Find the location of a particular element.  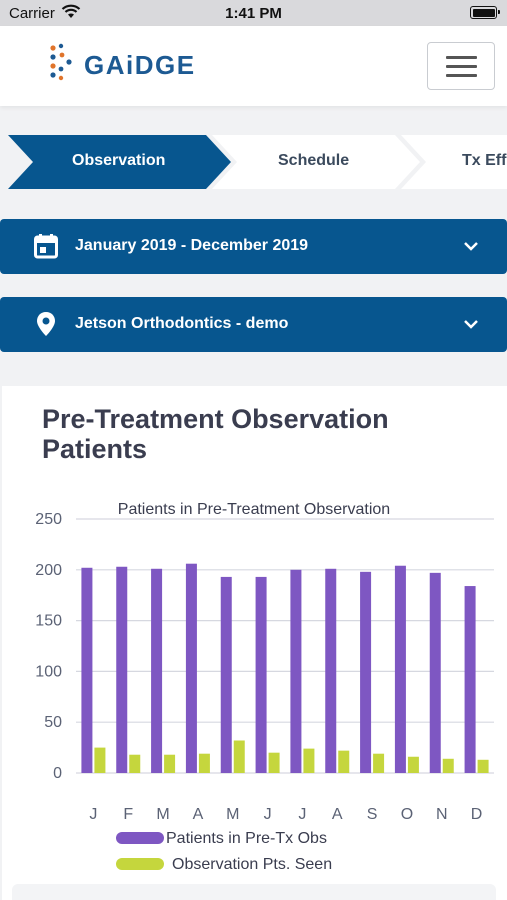

step-schedule: Schedule is located at coordinates (314, 160).